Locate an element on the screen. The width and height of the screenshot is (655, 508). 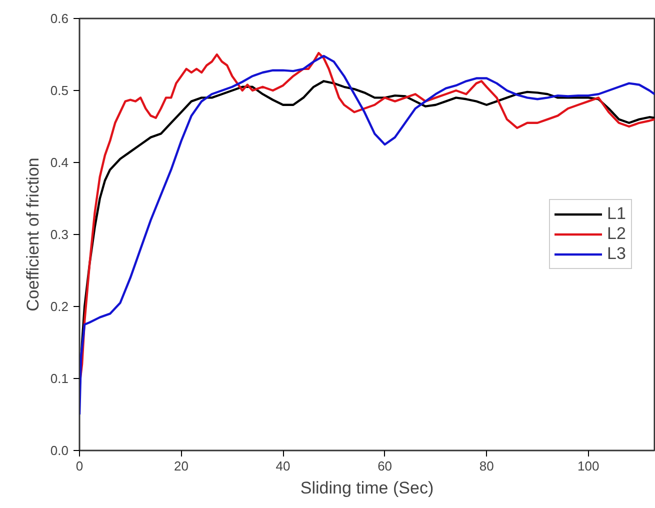
x-axis-title: Sliding time (Sec) is located at coordinates (367, 488).